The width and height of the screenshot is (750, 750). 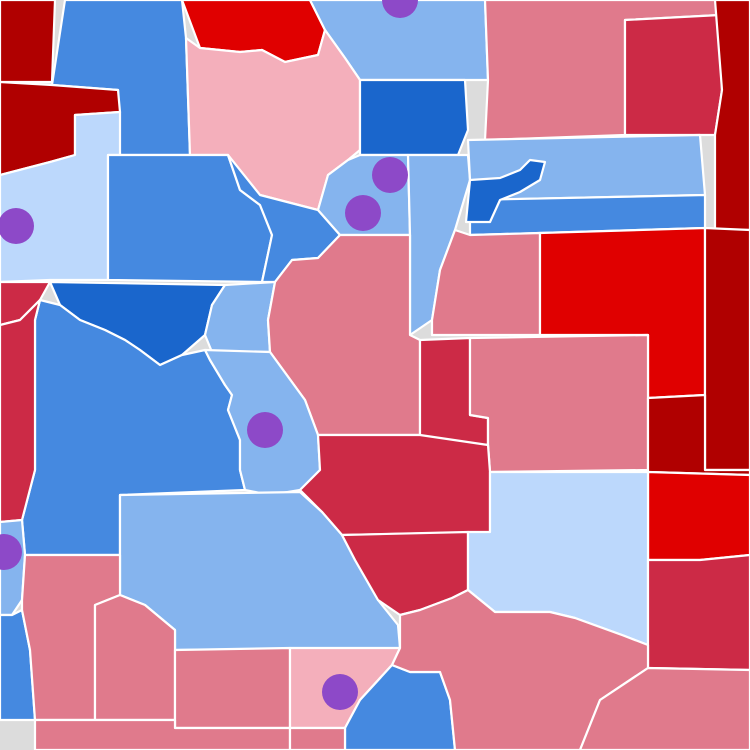 What do you see at coordinates (673, 75) in the screenshot?
I see `northeast-red` at bounding box center [673, 75].